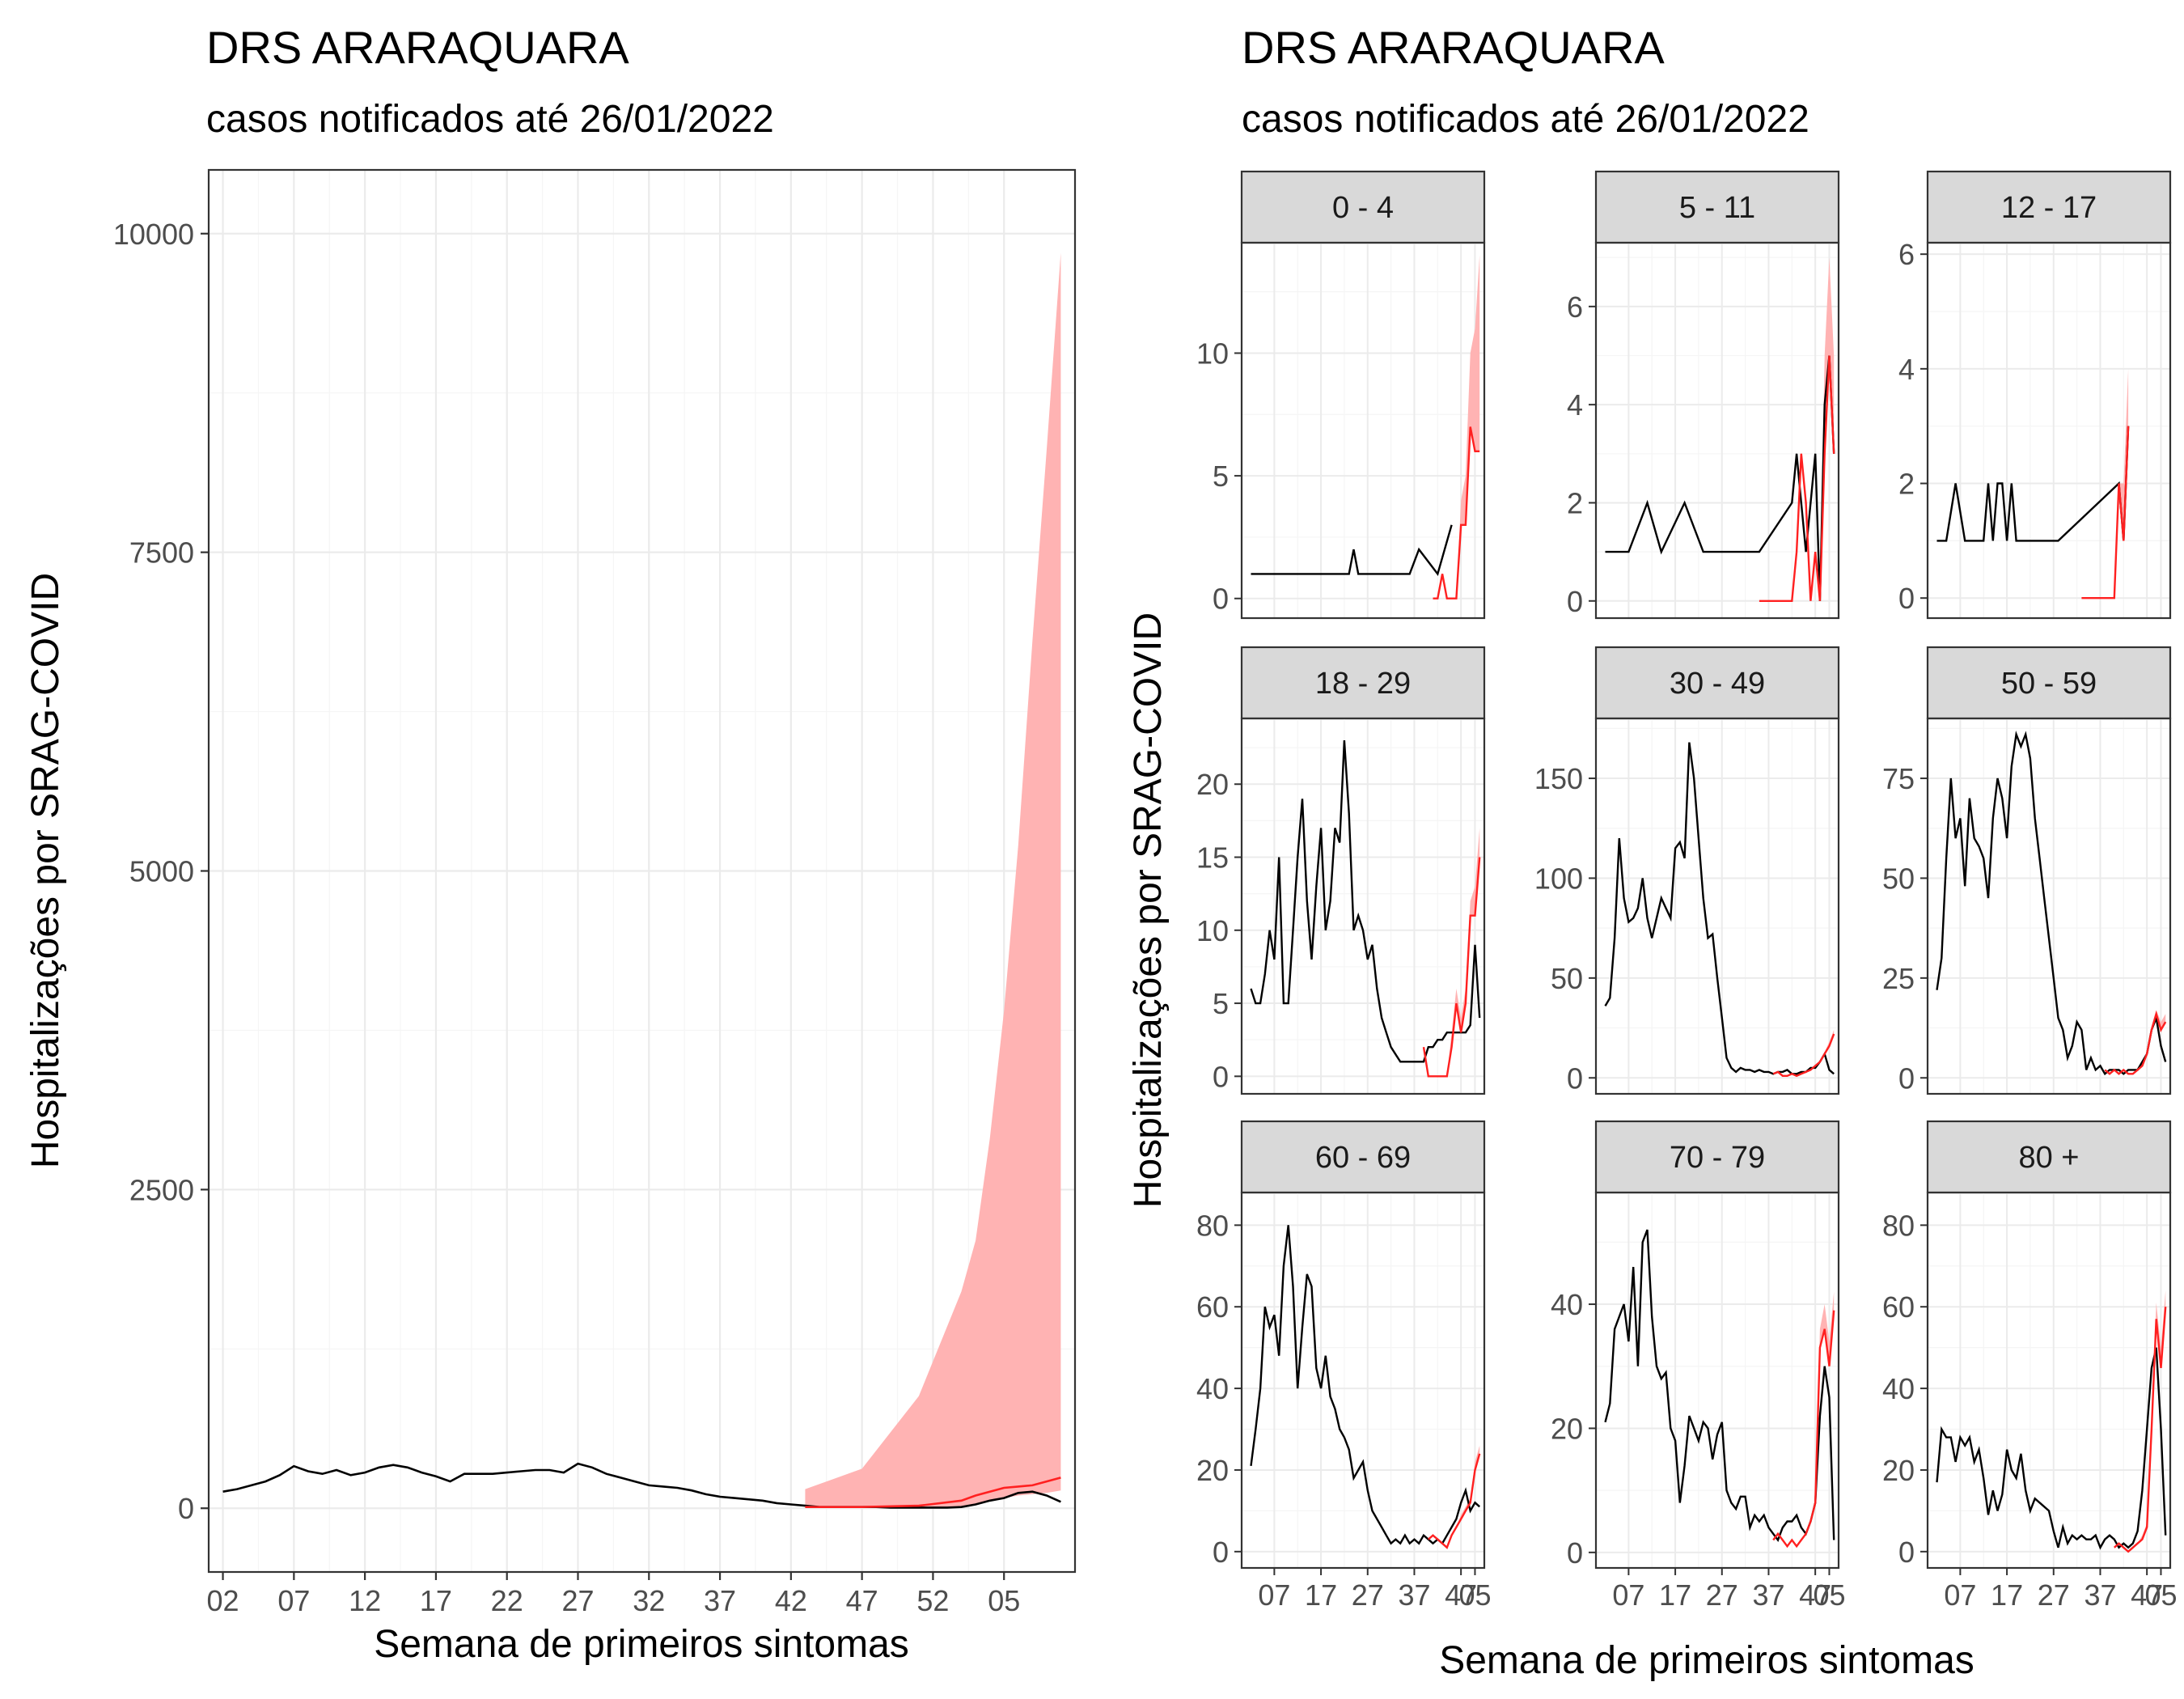  I want to click on y-tick-label: 50, so click(1899, 878).